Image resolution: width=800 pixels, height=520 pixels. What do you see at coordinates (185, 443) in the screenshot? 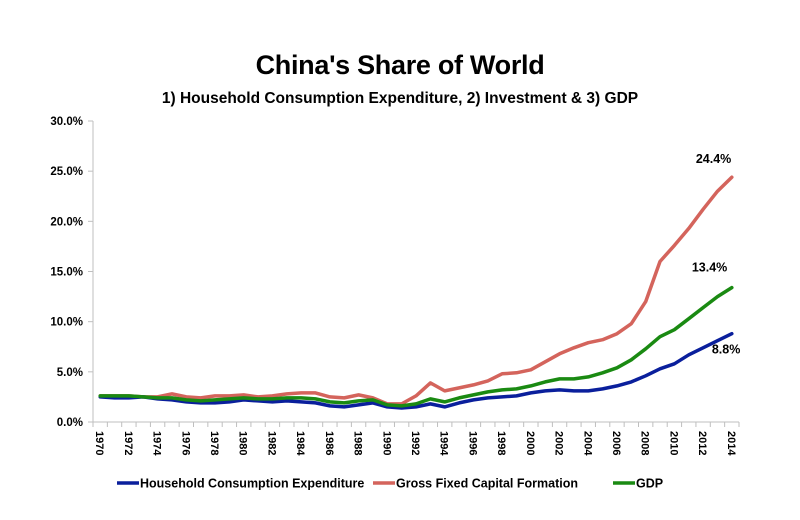
I see `x-tick-label: 1976` at bounding box center [185, 443].